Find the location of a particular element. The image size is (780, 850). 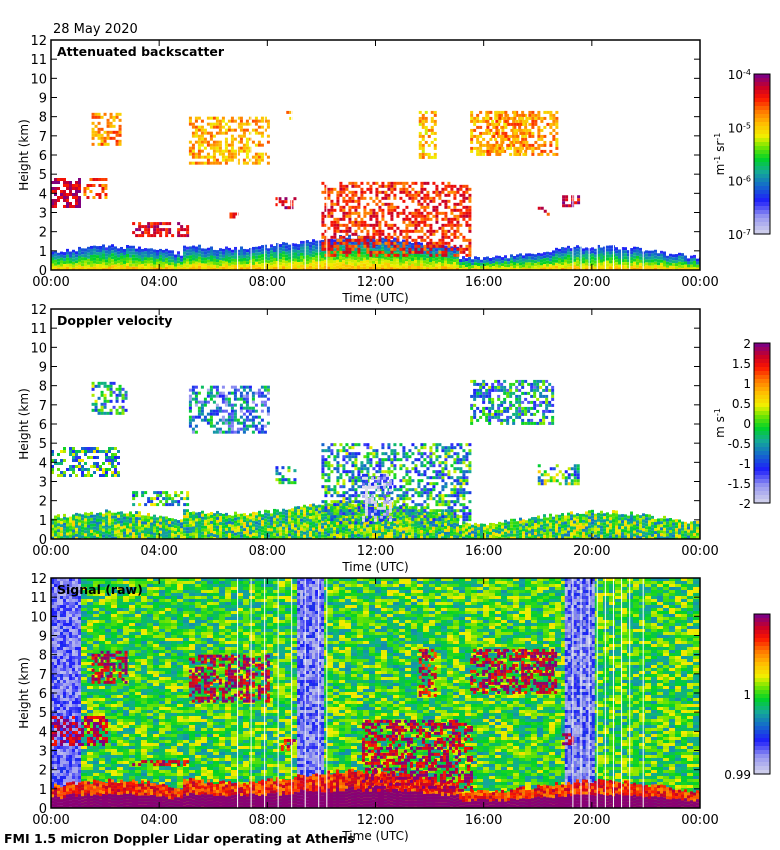

colorbar-tick-label: 0 is located at coordinates (747, 424).